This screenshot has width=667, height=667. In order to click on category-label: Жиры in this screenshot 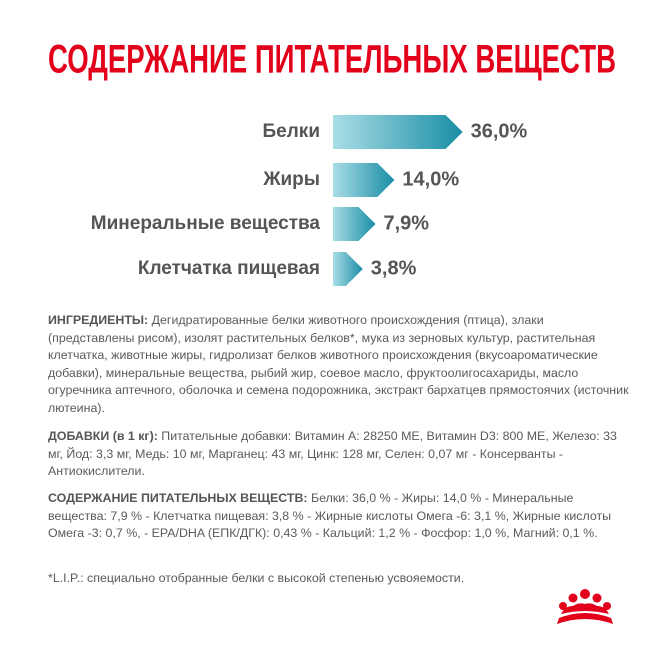, I will do `click(291, 179)`.